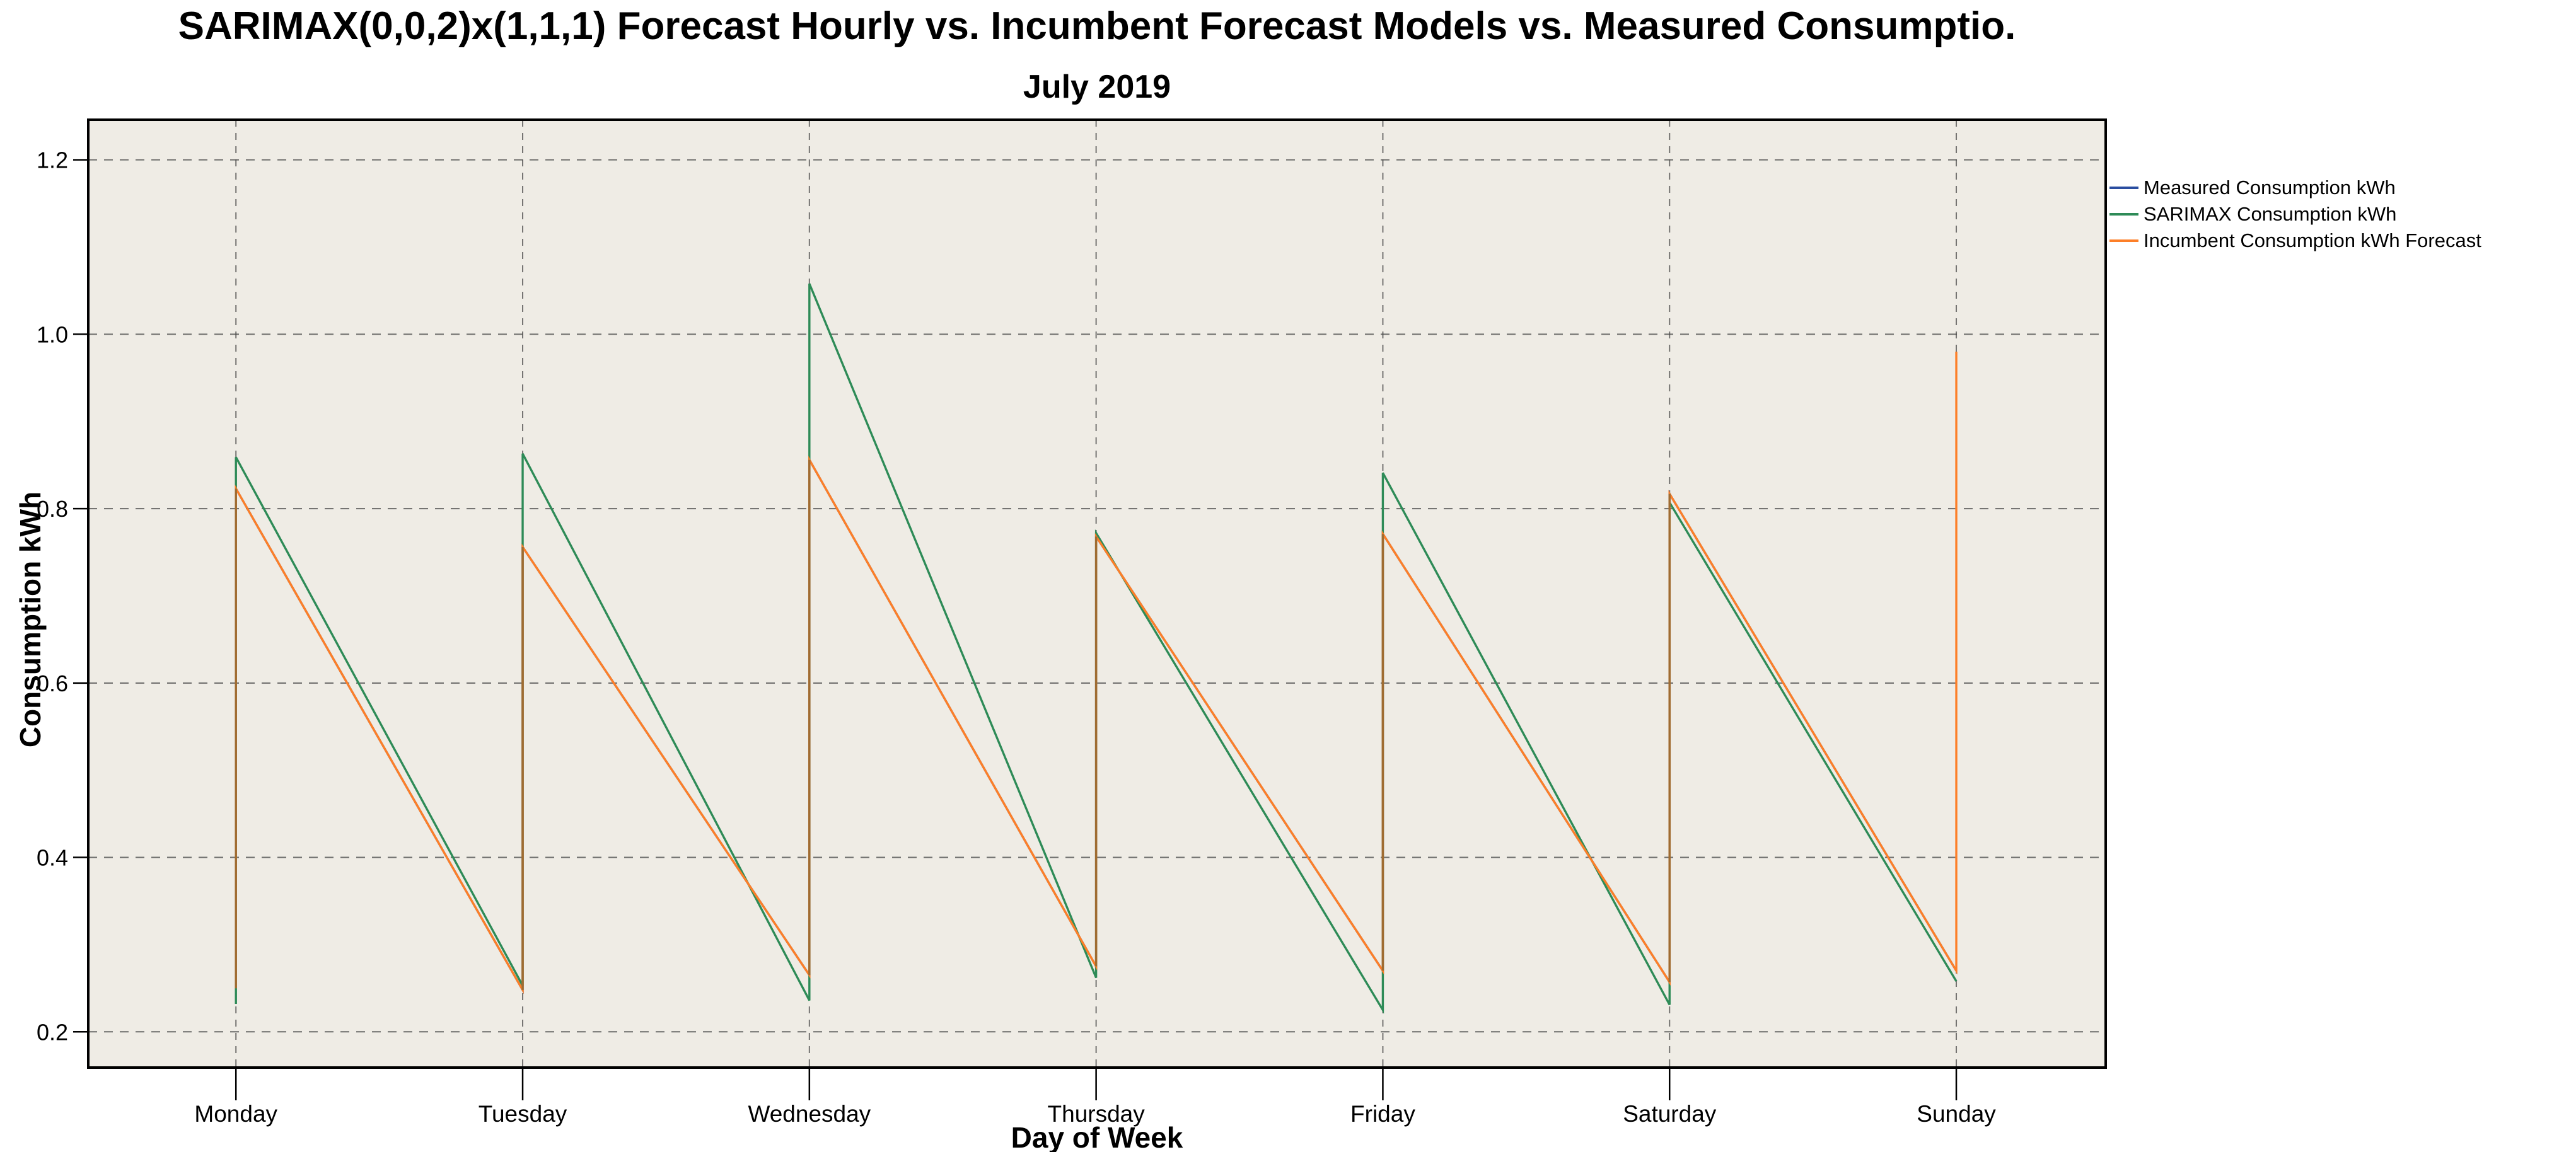 The image size is (2576, 1152). I want to click on chart-subtitle: July 2019, so click(1097, 87).